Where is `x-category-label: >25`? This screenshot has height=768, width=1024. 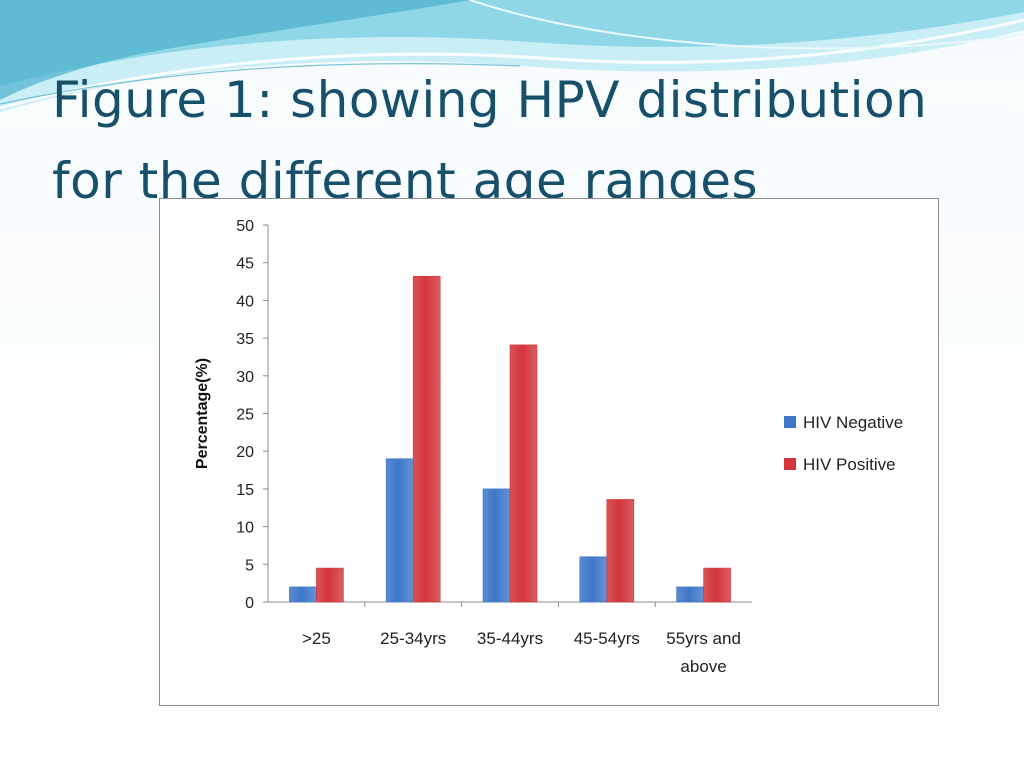 x-category-label: >25 is located at coordinates (316, 638).